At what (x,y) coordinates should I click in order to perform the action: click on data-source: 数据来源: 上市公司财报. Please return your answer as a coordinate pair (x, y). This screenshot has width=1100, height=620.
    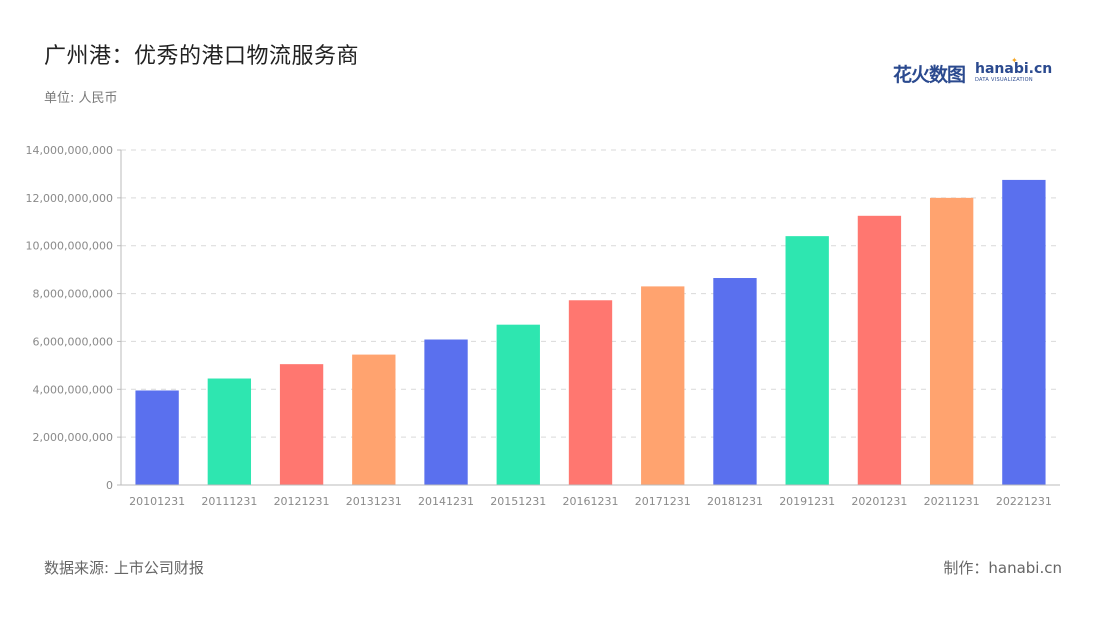
    Looking at the image, I should click on (124, 568).